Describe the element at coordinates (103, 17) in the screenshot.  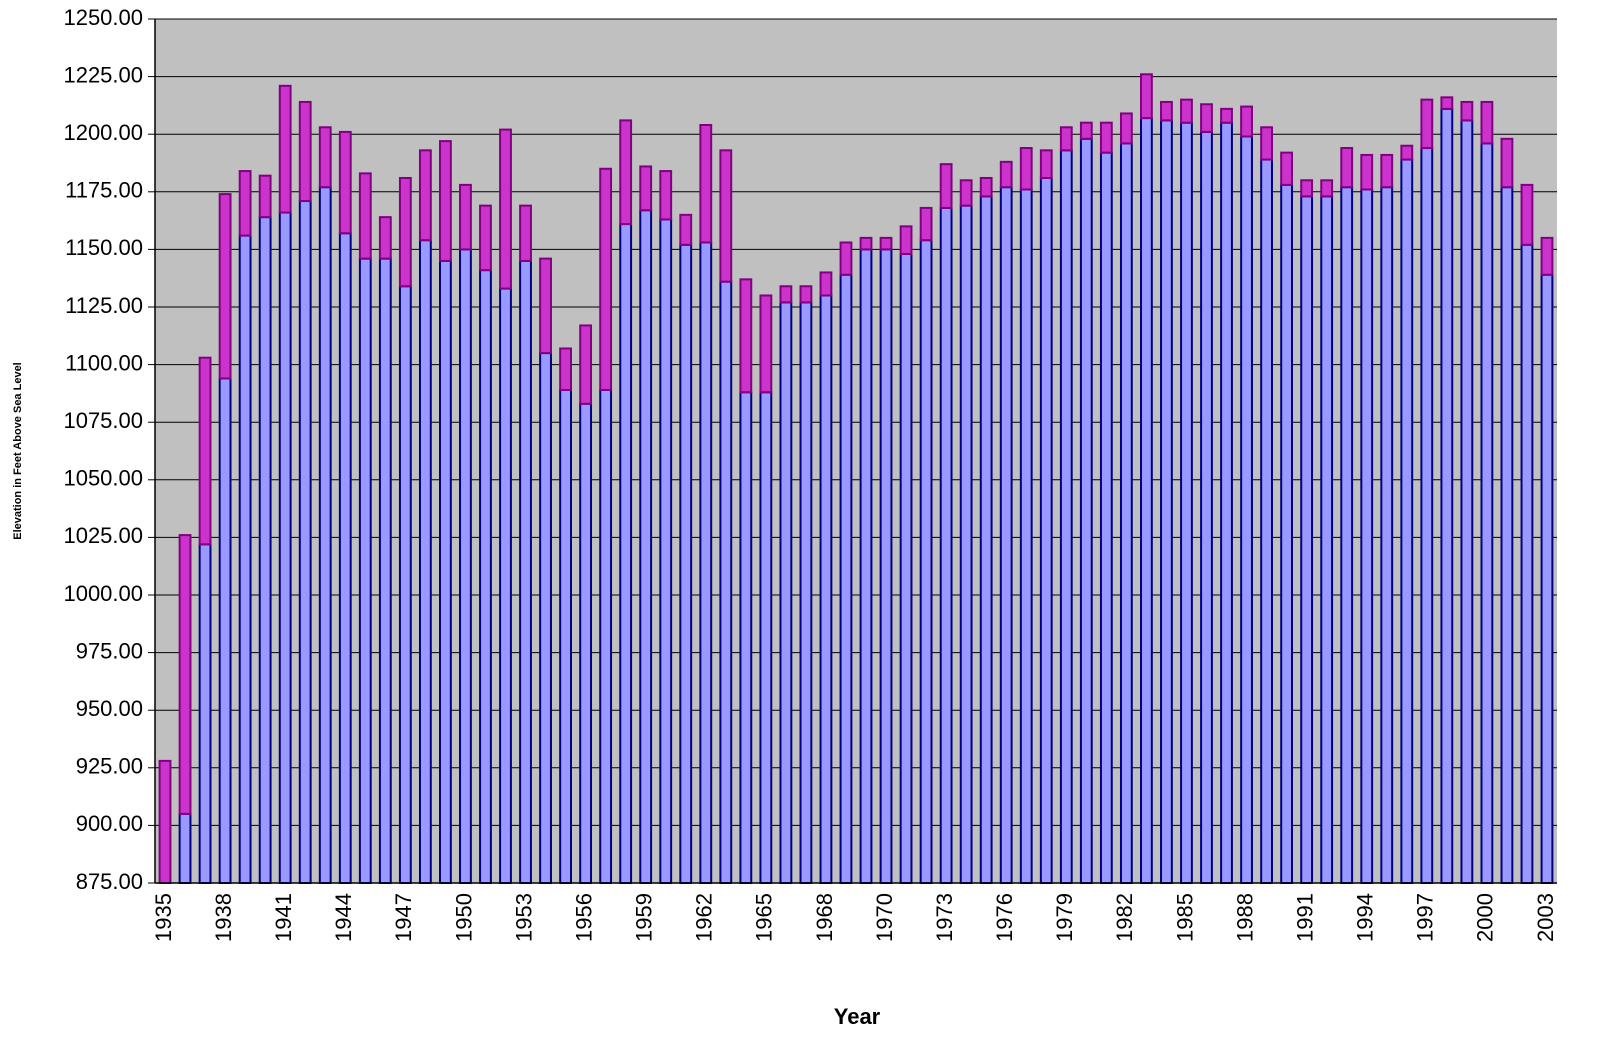
I see `y-tick-label: 1250.00` at that location.